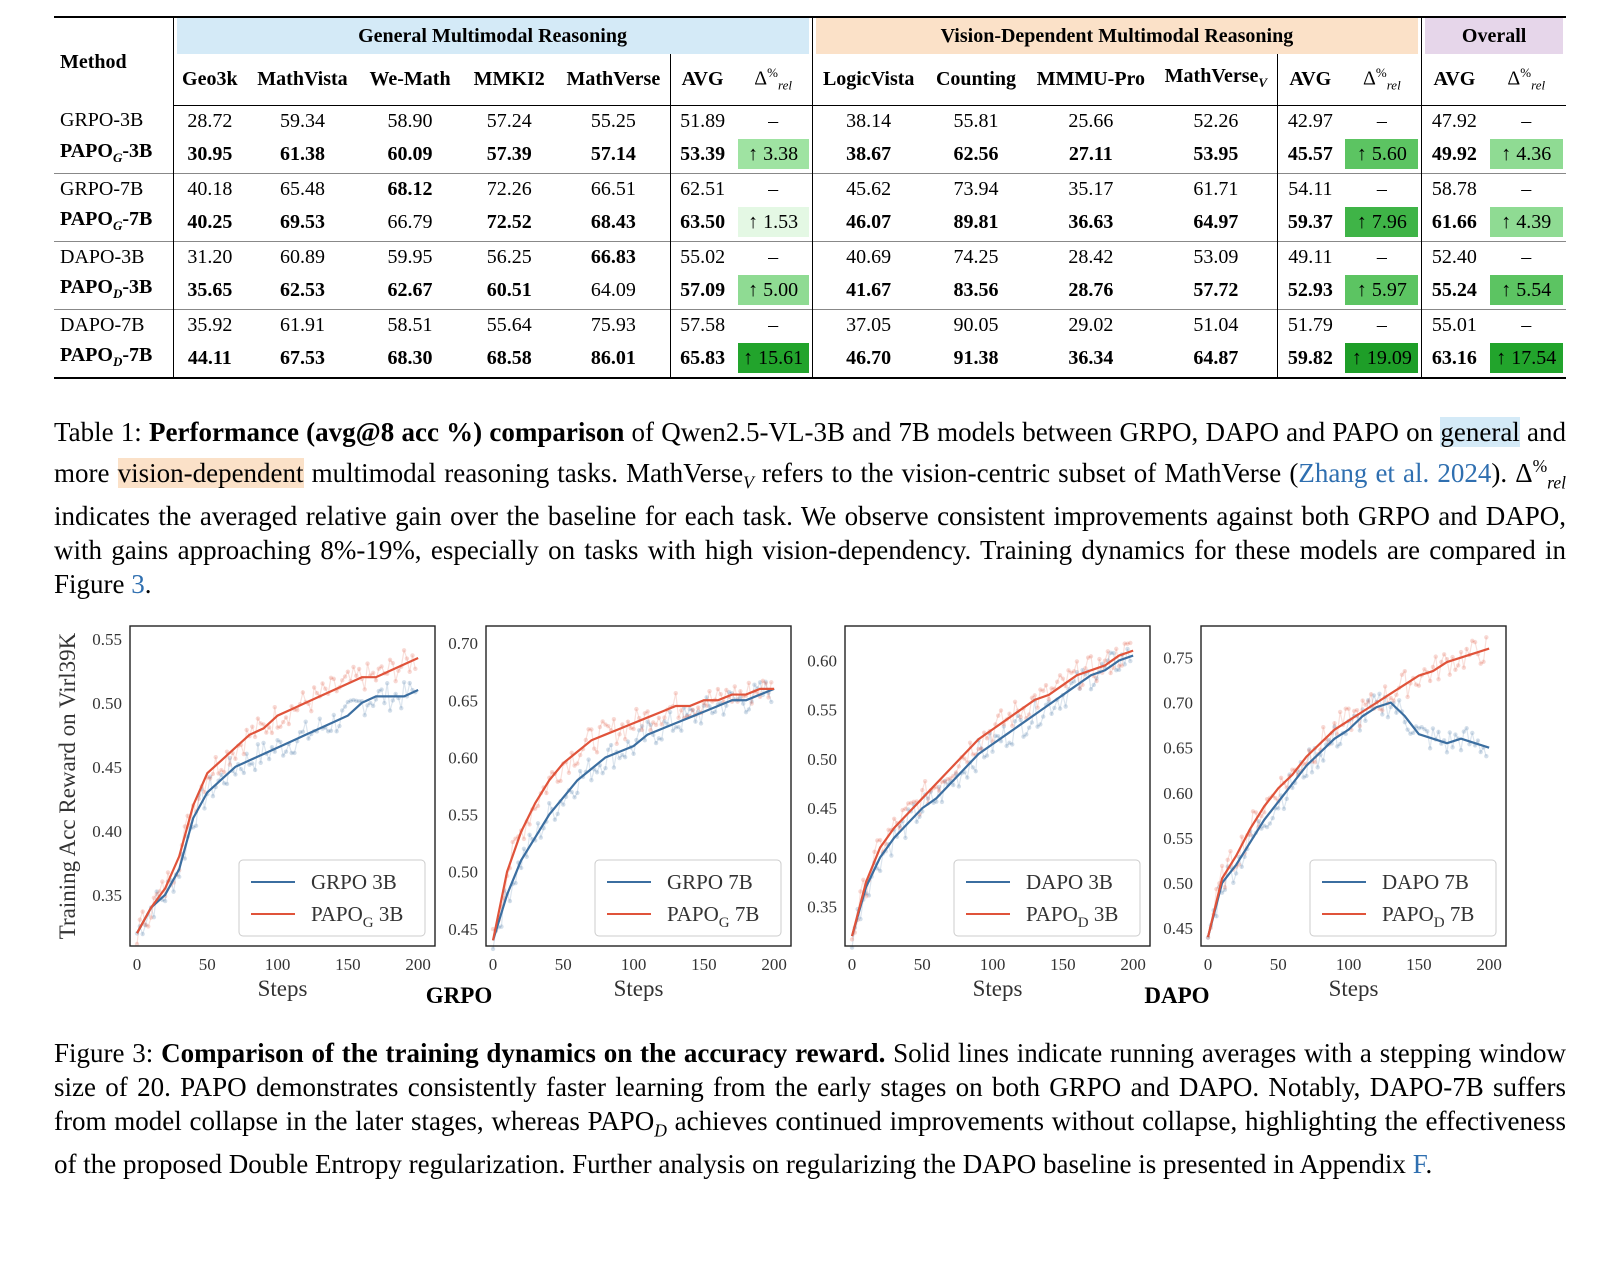 This screenshot has width=1621, height=1271. I want to click on figure-ref-link: 3, so click(138, 584).